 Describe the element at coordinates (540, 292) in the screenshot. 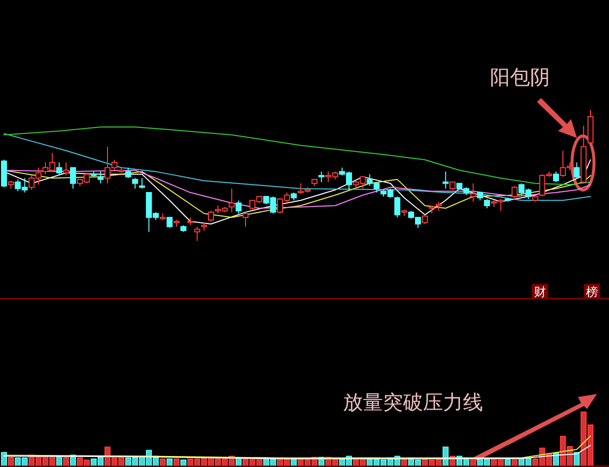

I see `text: 财` at that location.